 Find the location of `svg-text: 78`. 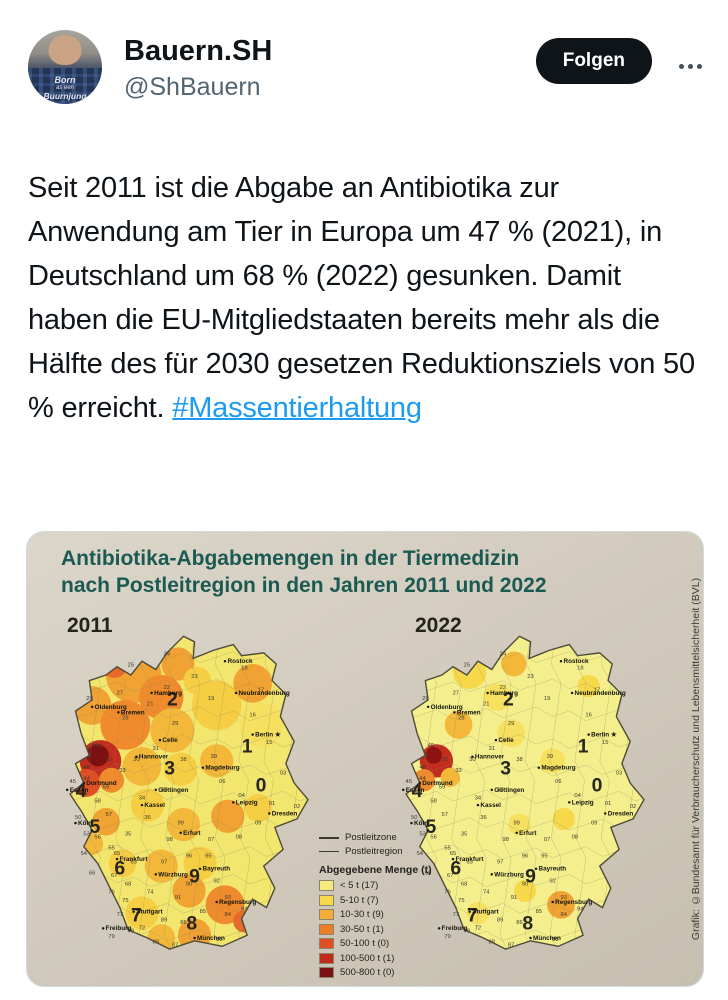

svg-text: 78 is located at coordinates (467, 931).